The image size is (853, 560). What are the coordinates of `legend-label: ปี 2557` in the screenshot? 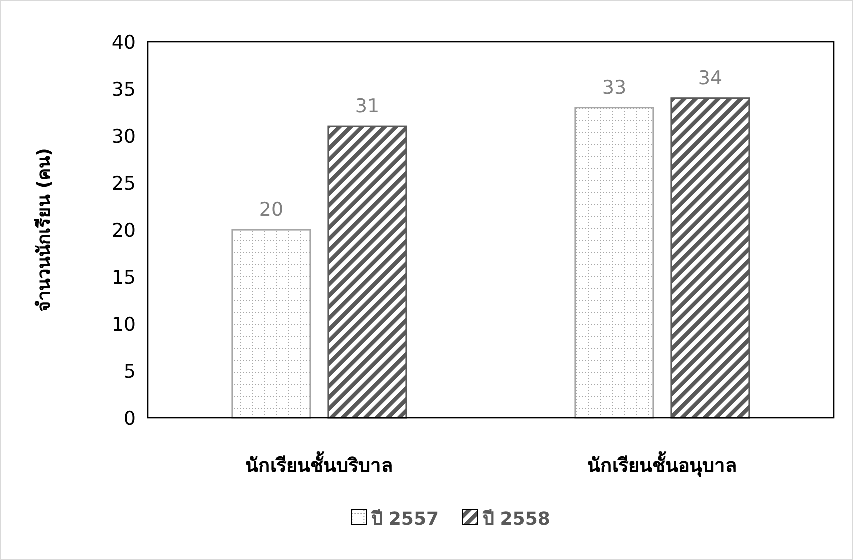 It's located at (404, 519).